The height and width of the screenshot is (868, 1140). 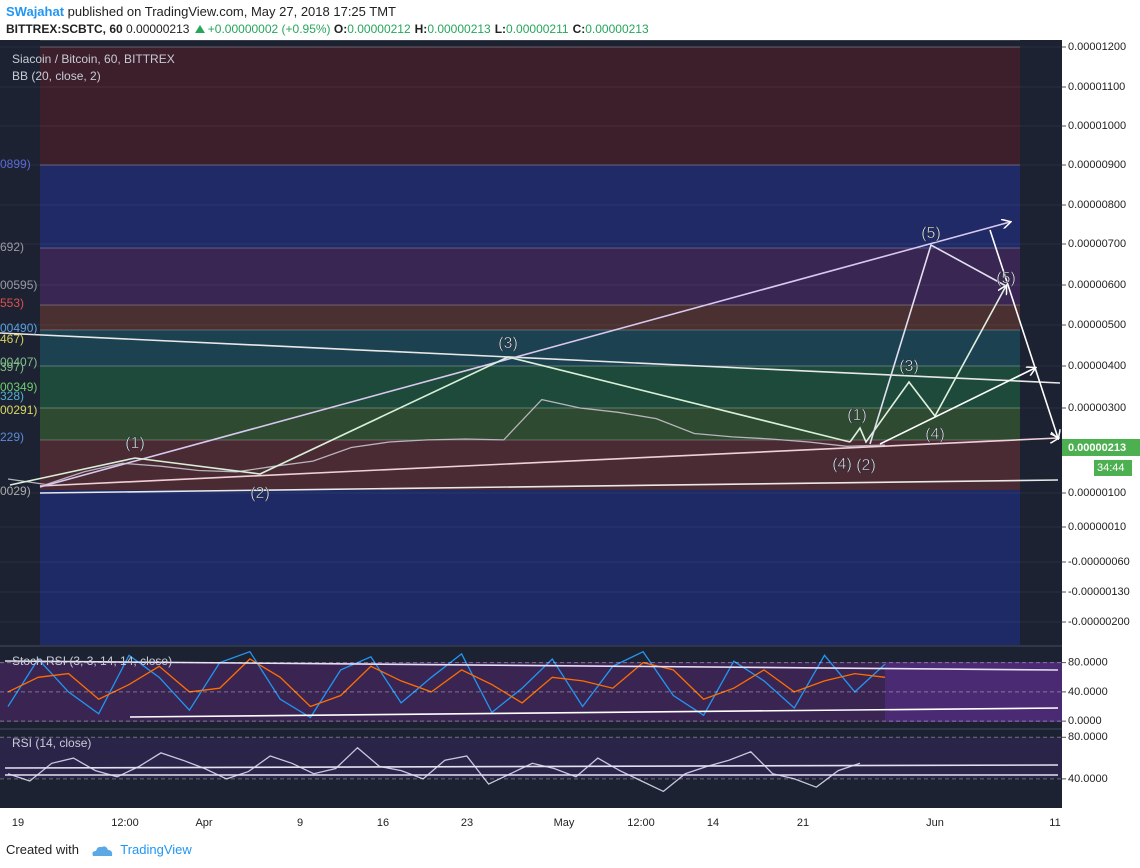 I want to click on y-tick-label: 0.00000400, so click(x=1097, y=366).